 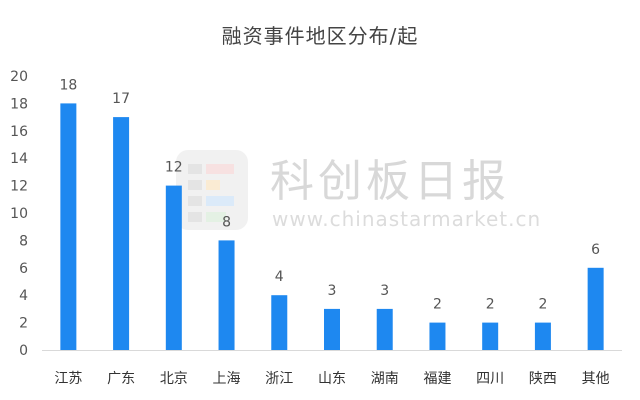 I want to click on y-tick-label: 12, so click(x=19, y=187).